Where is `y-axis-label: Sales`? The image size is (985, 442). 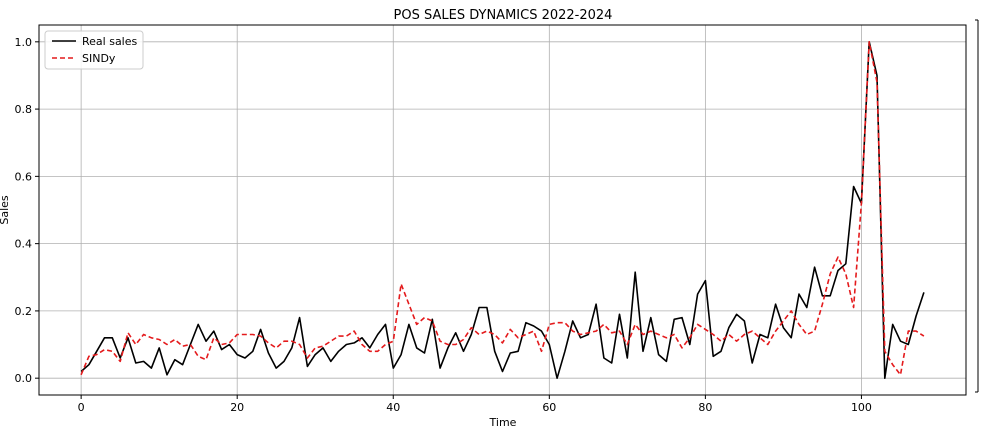
y-axis-label: Sales is located at coordinates (5, 210).